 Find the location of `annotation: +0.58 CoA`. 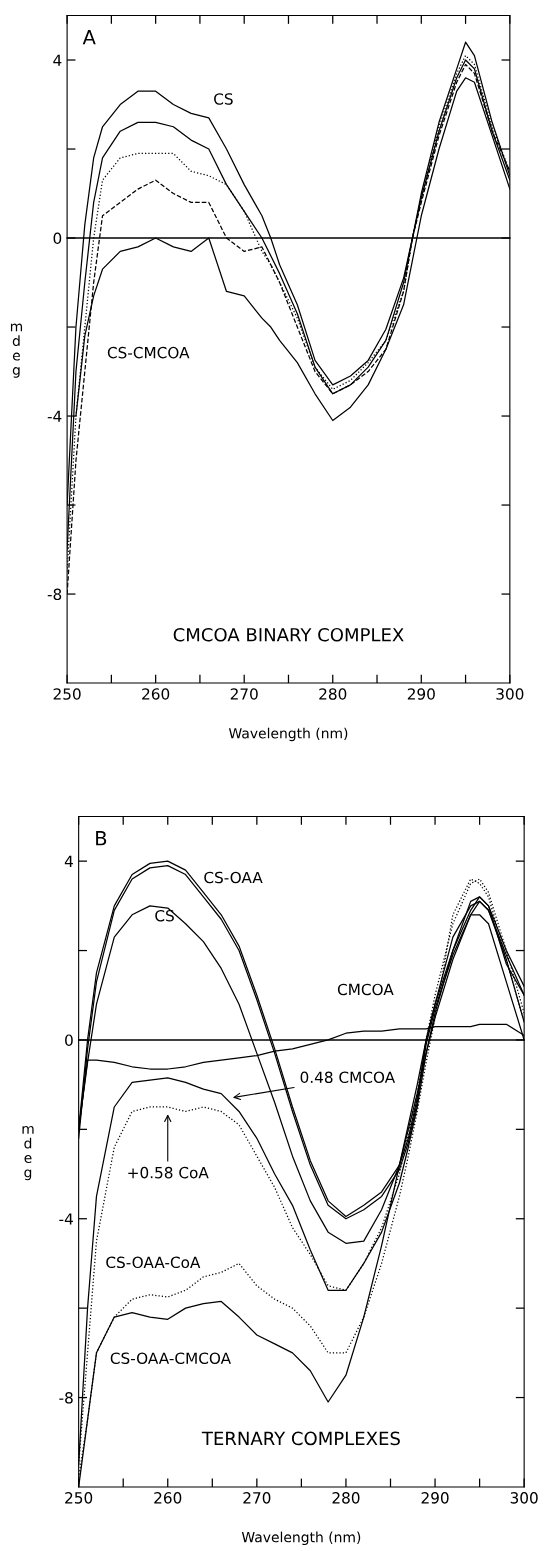

annotation: +0.58 CoA is located at coordinates (168, 1172).